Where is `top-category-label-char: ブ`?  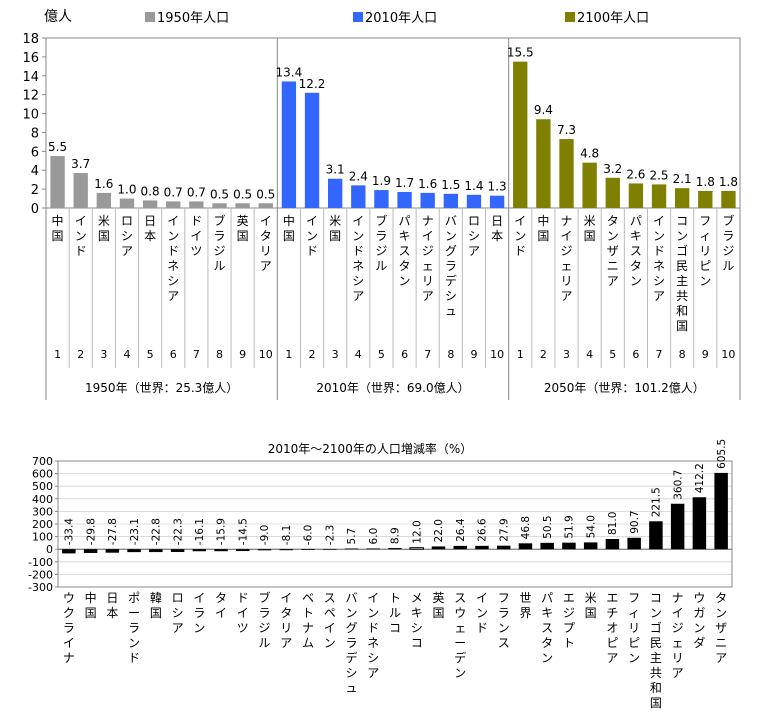 top-category-label-char: ブ is located at coordinates (728, 220).